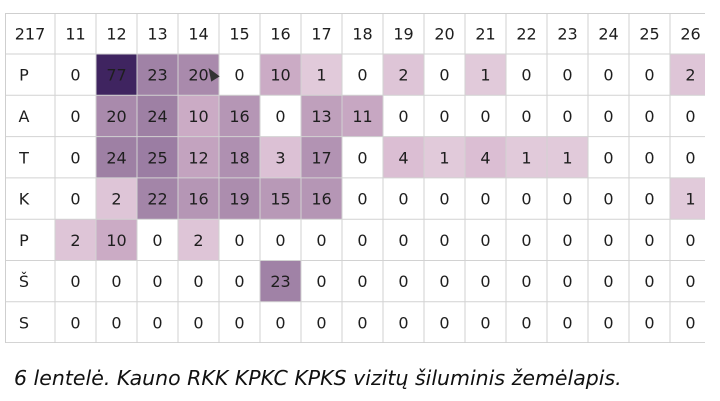 The image size is (720, 401). I want to click on column-header: 14, so click(198, 34).